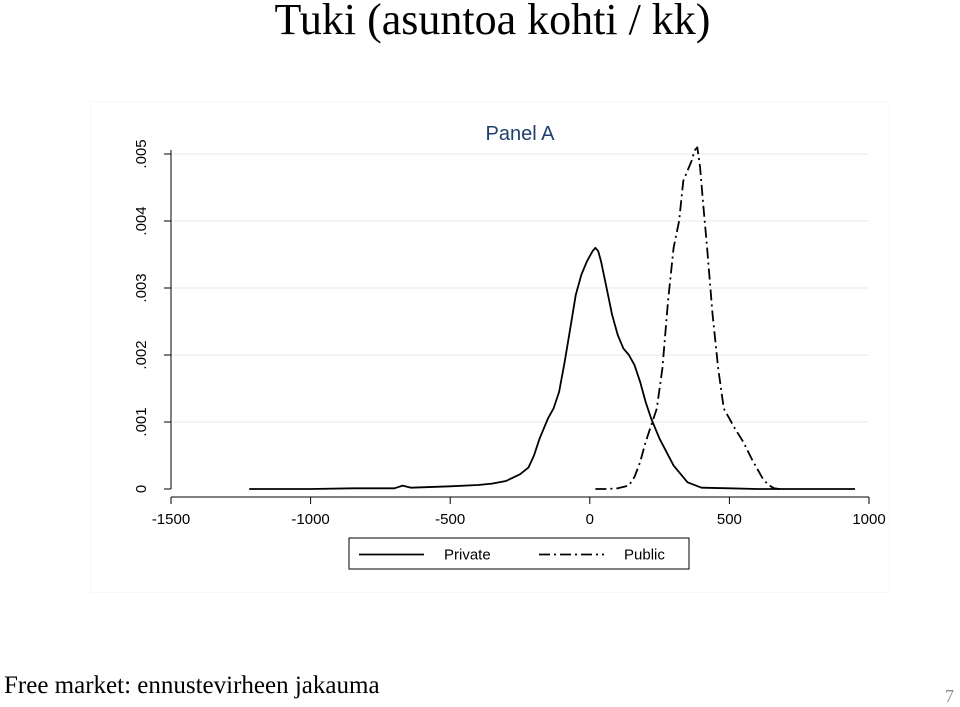 Image resolution: width=960 pixels, height=707 pixels. What do you see at coordinates (310, 519) in the screenshot?
I see `x-tick-label: -1000` at bounding box center [310, 519].